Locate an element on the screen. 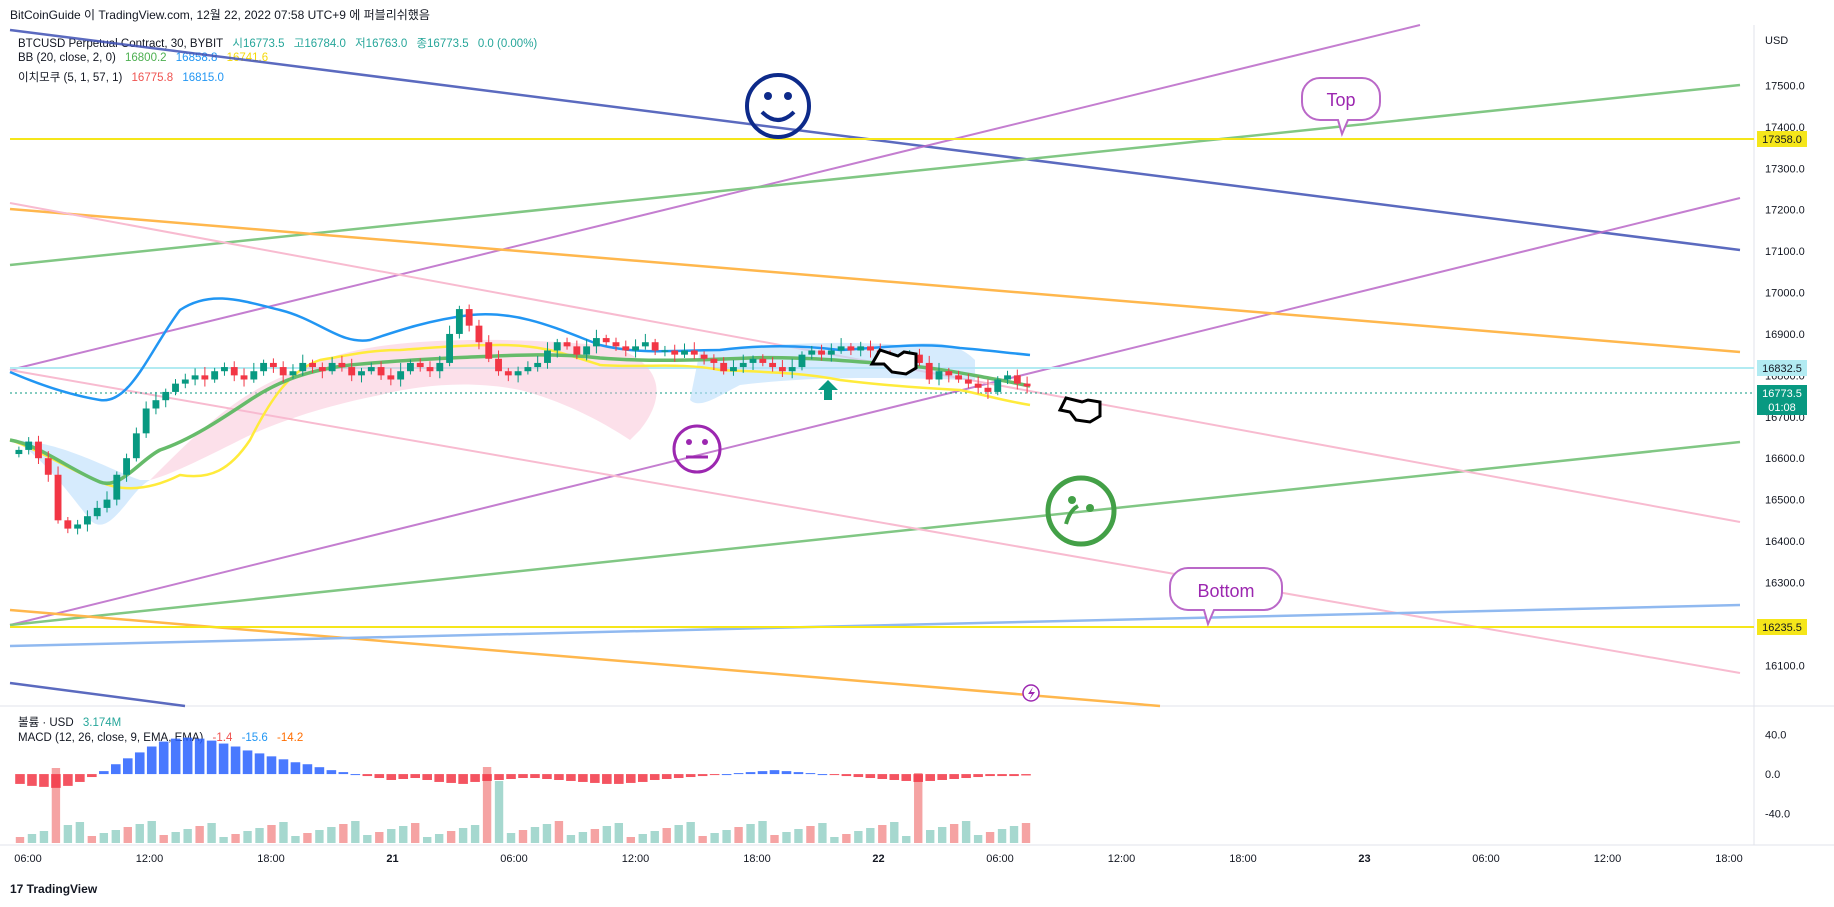 Image resolution: width=1834 pixels, height=907 pixels. price-tag-top: 17358.0 is located at coordinates (1782, 139).